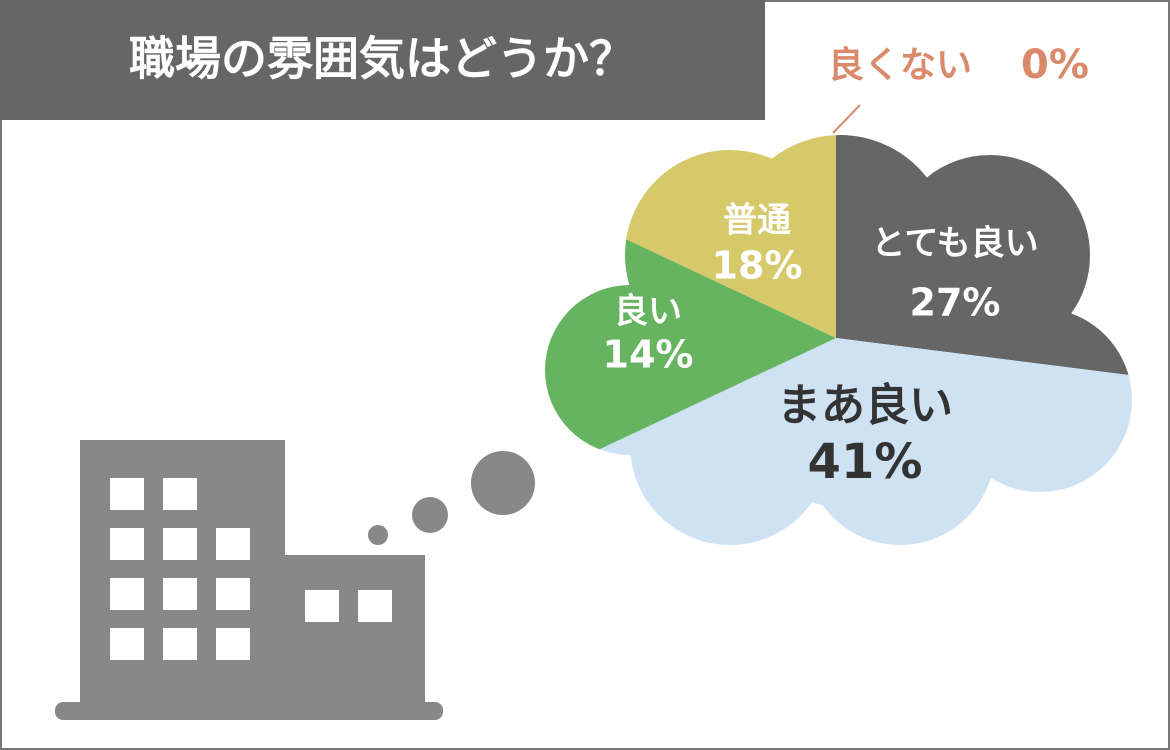  What do you see at coordinates (865, 405) in the screenshot?
I see `slice-name: まあ良い` at bounding box center [865, 405].